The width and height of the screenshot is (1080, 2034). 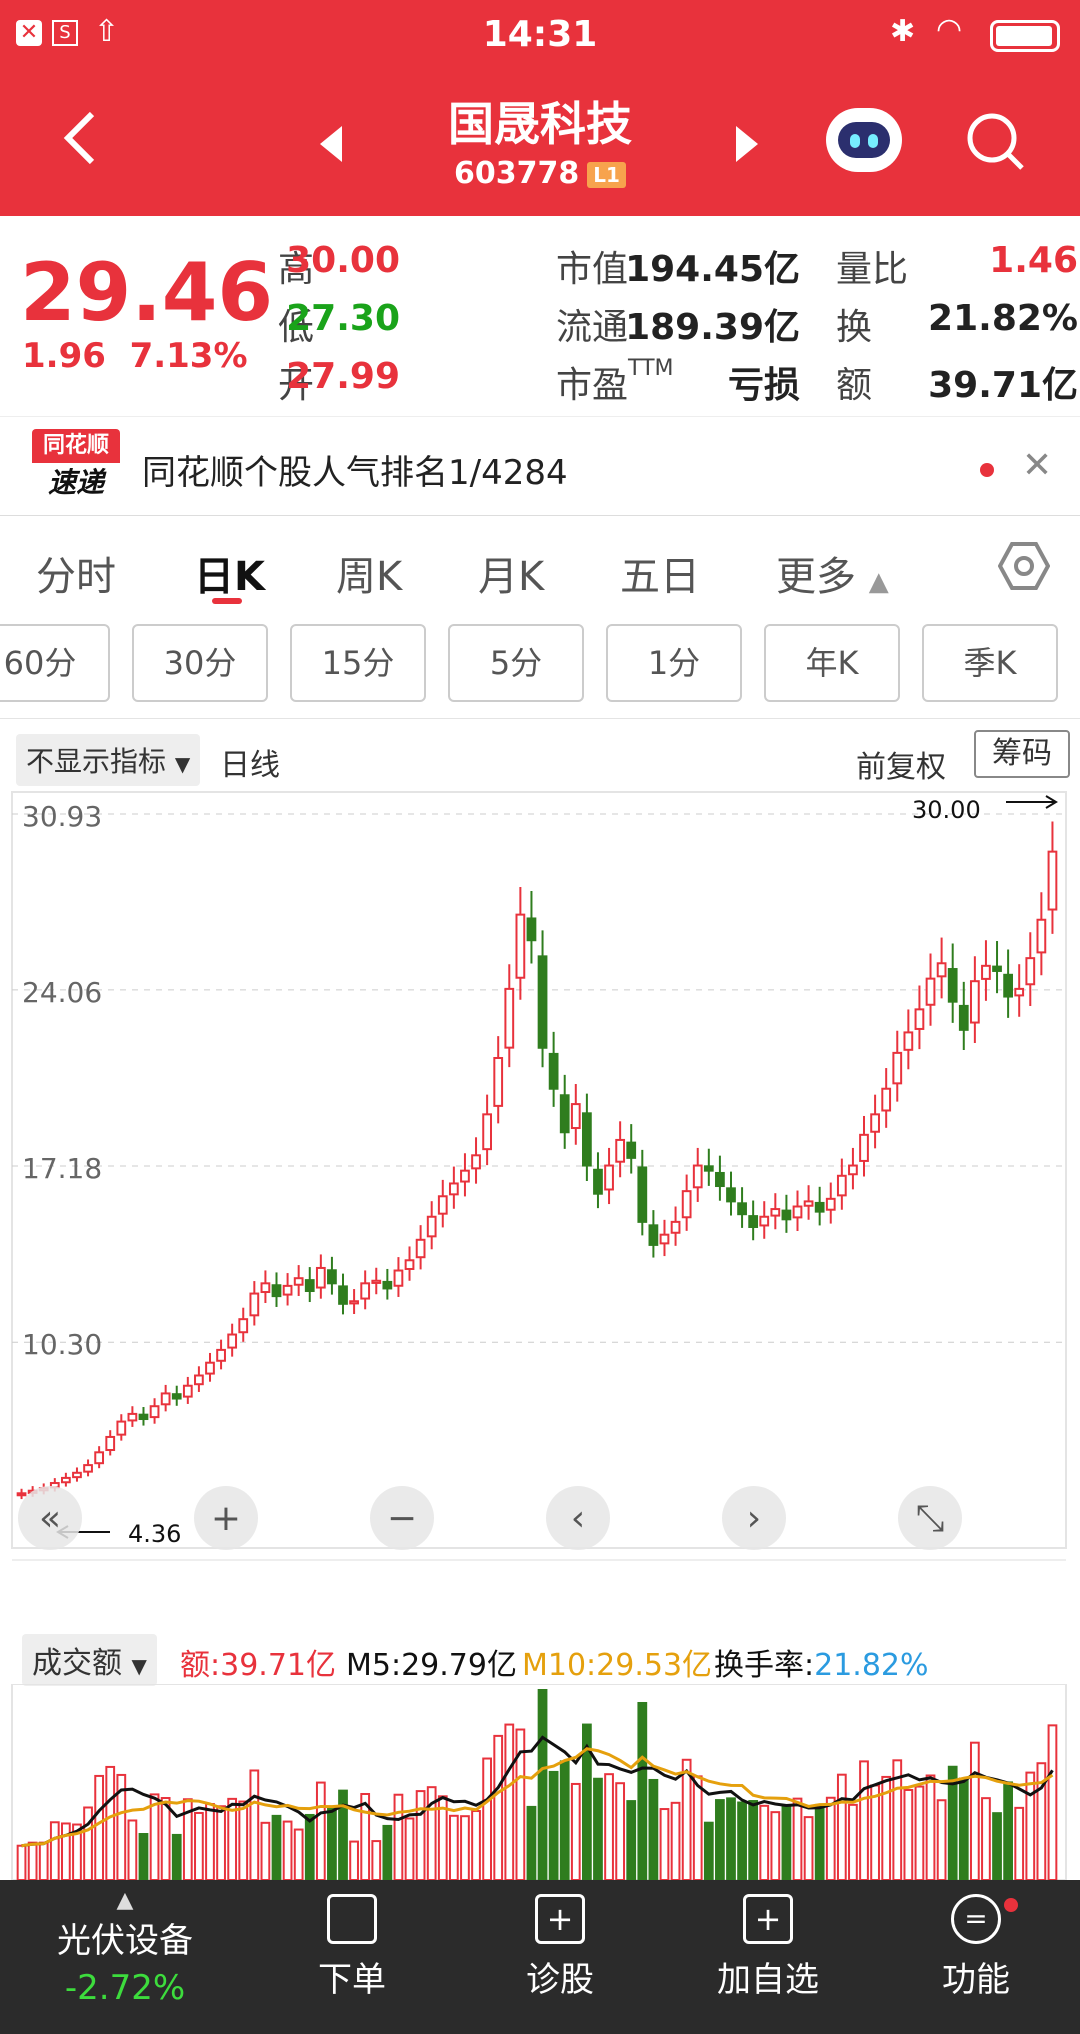 What do you see at coordinates (617, 1665) in the screenshot?
I see `m10-label: M10:29.53亿` at bounding box center [617, 1665].